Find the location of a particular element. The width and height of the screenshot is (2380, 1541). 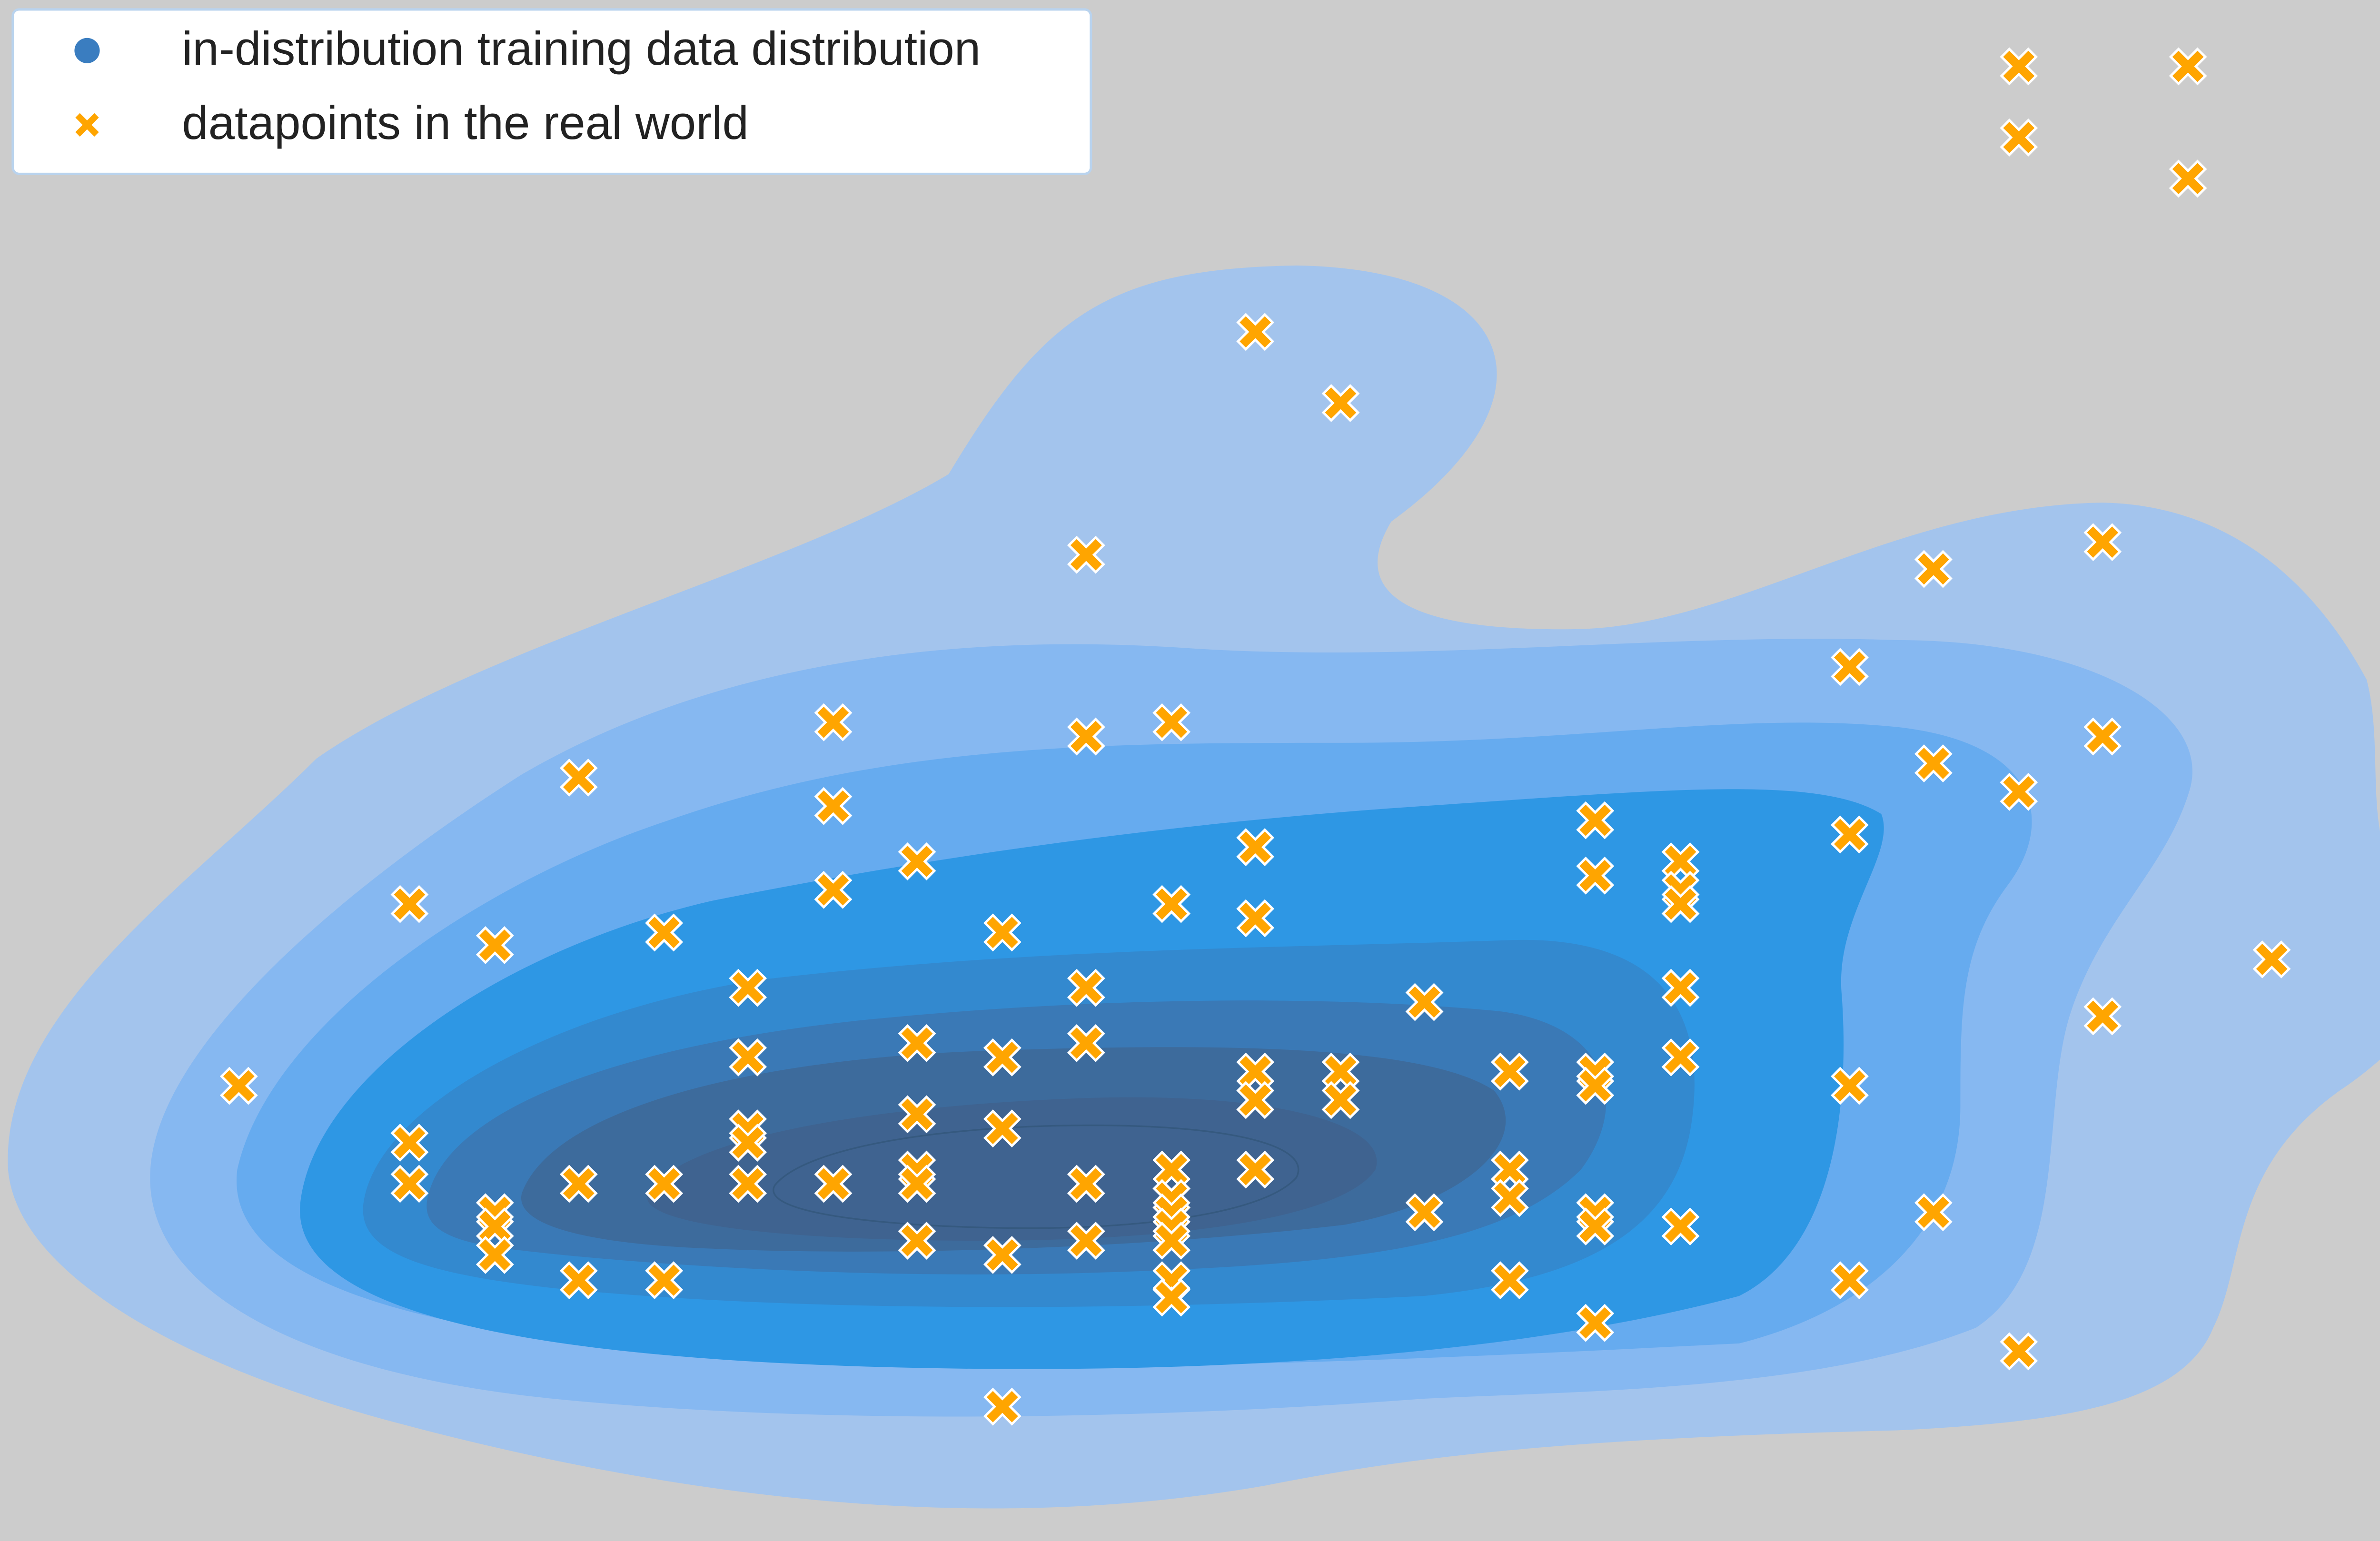

contour-line is located at coordinates (1036, 1176).